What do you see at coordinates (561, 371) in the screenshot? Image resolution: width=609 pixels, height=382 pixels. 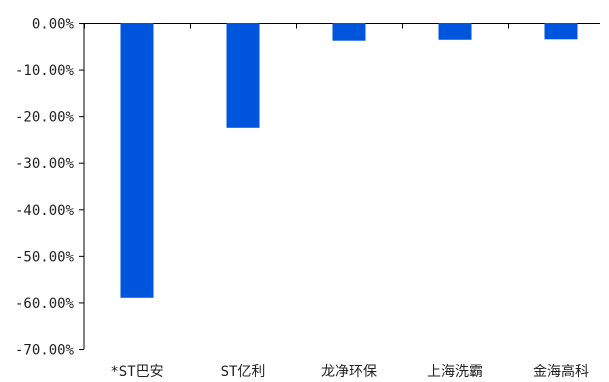 I see `category-label: 金海高科` at bounding box center [561, 371].